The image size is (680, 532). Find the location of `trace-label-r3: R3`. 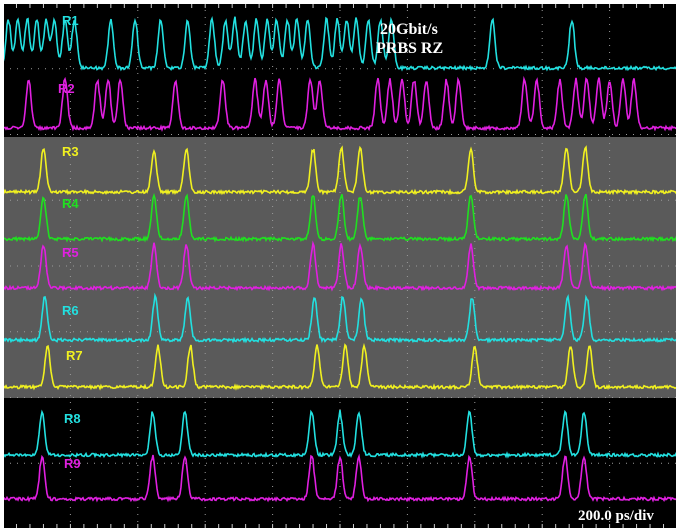

trace-label-r3: R3 is located at coordinates (70, 151).